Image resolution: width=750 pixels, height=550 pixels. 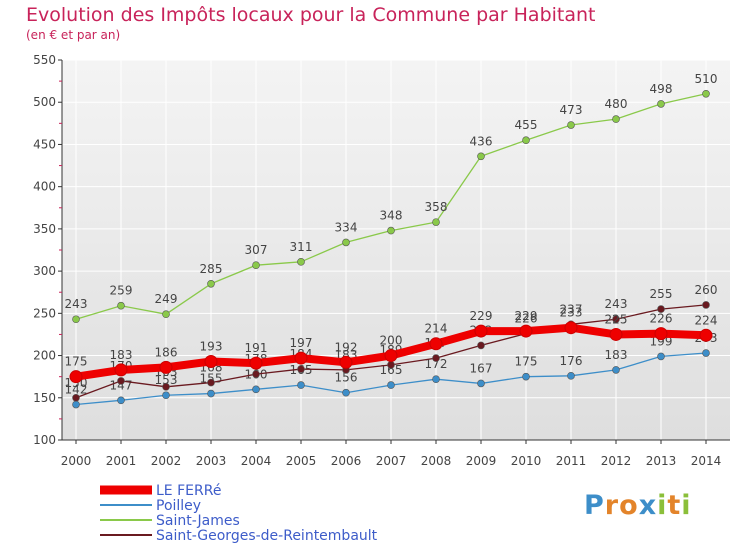 What do you see at coordinates (436, 364) in the screenshot?
I see `data-label: 172` at bounding box center [436, 364].